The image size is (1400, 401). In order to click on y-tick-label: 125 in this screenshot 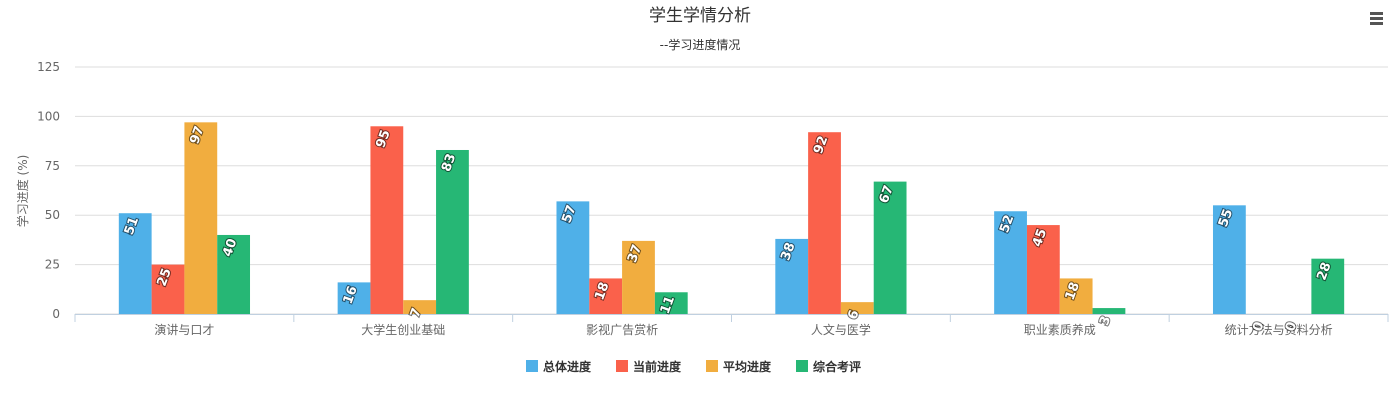, I will do `click(48, 67)`.